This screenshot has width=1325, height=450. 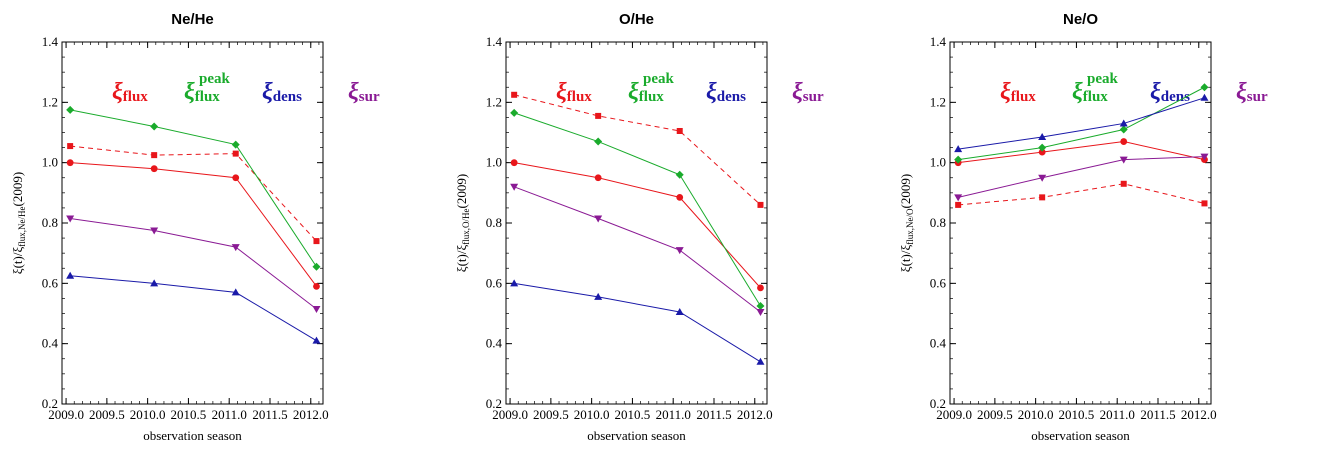 I want to click on y-tick-label: 1.4, so click(x=50, y=41).